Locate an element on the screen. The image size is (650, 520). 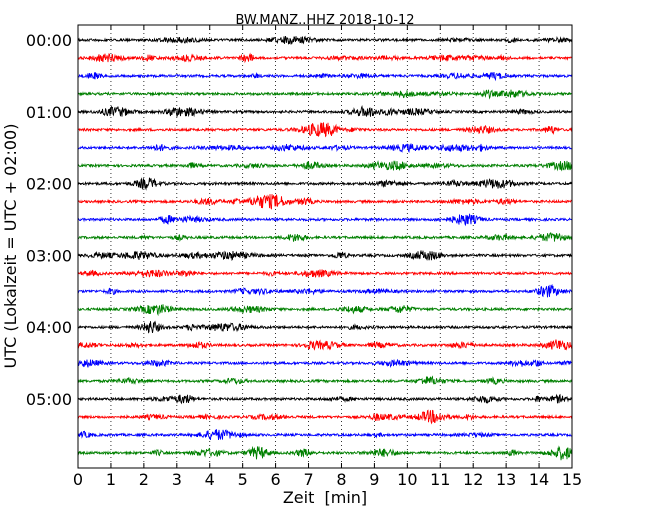
x-tick-label-6: 6 is located at coordinates (276, 479).